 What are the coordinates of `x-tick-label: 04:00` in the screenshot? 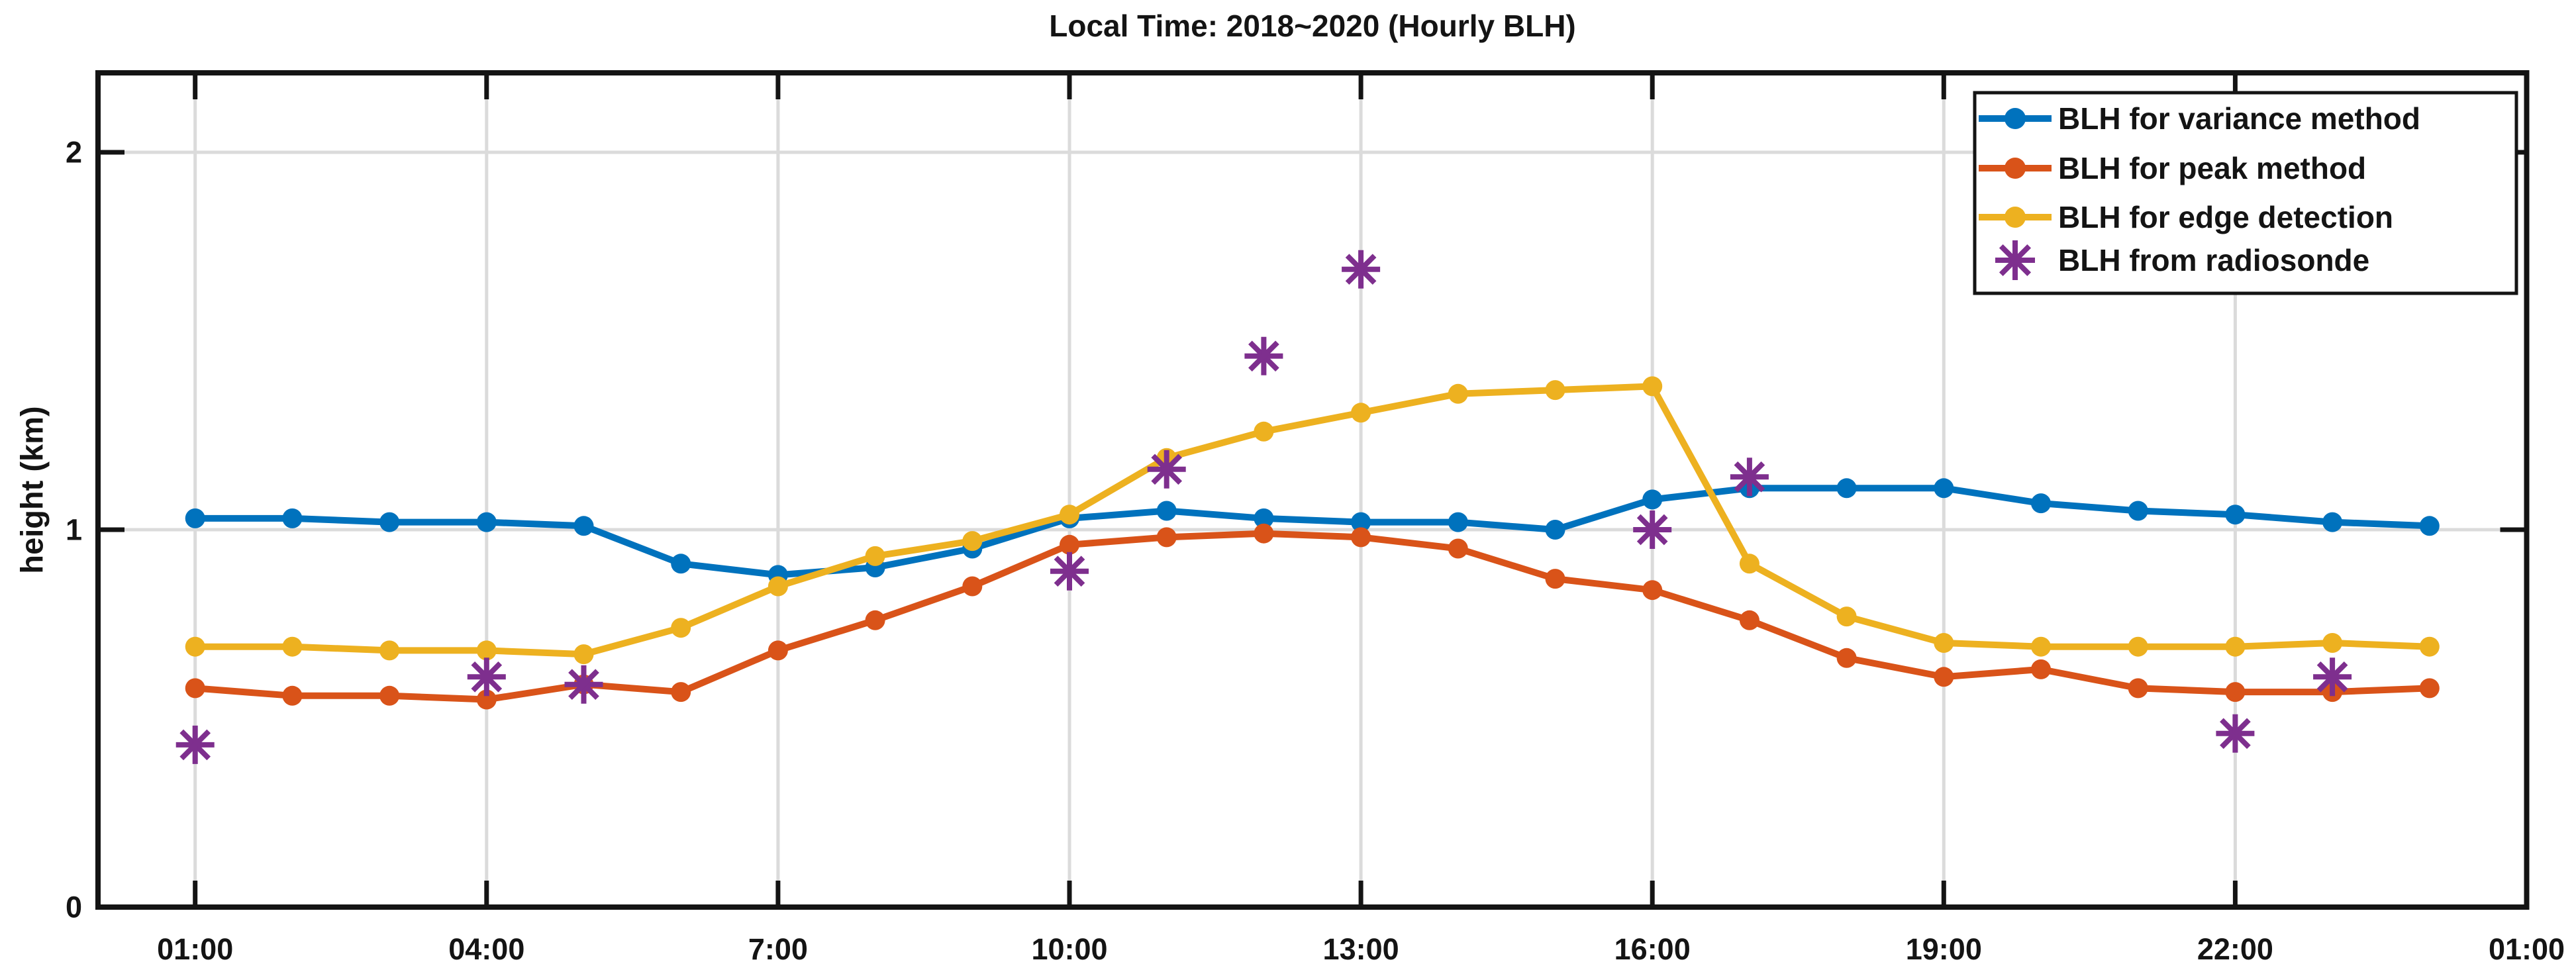 It's located at (486, 949).